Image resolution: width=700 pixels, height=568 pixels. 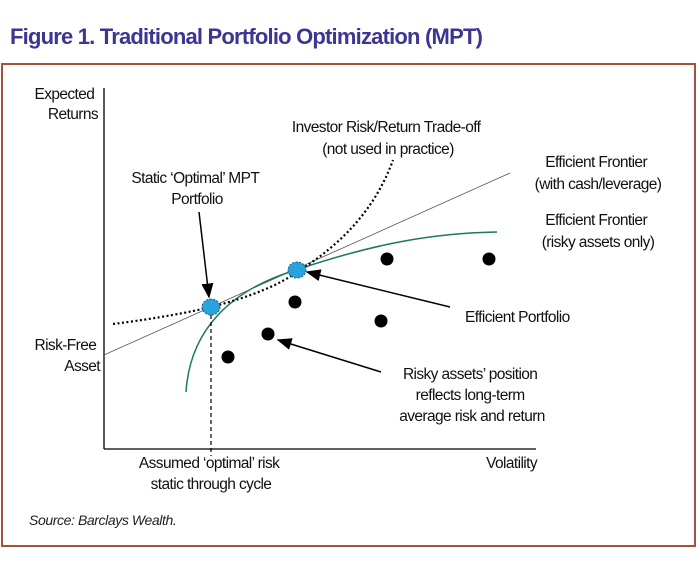 What do you see at coordinates (253, 242) in the screenshot?
I see `investor-tradeoff-curve` at bounding box center [253, 242].